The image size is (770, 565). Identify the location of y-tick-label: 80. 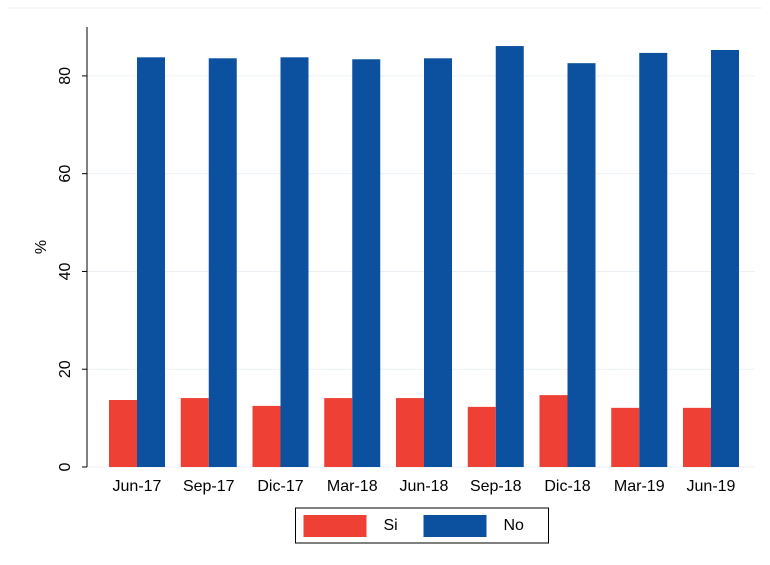
(65, 76).